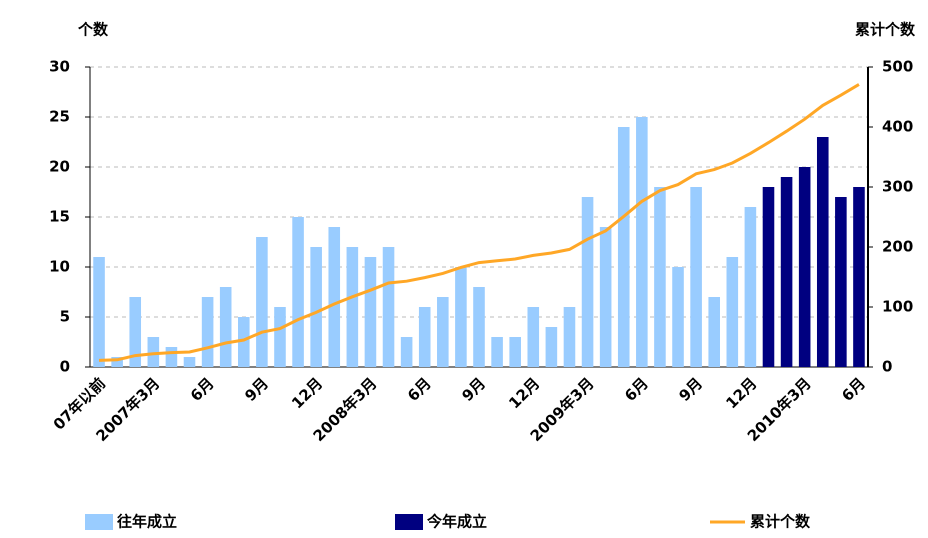 The height and width of the screenshot is (538, 928). Describe the element at coordinates (897, 187) in the screenshot. I see `y2-tick-label: 300` at that location.